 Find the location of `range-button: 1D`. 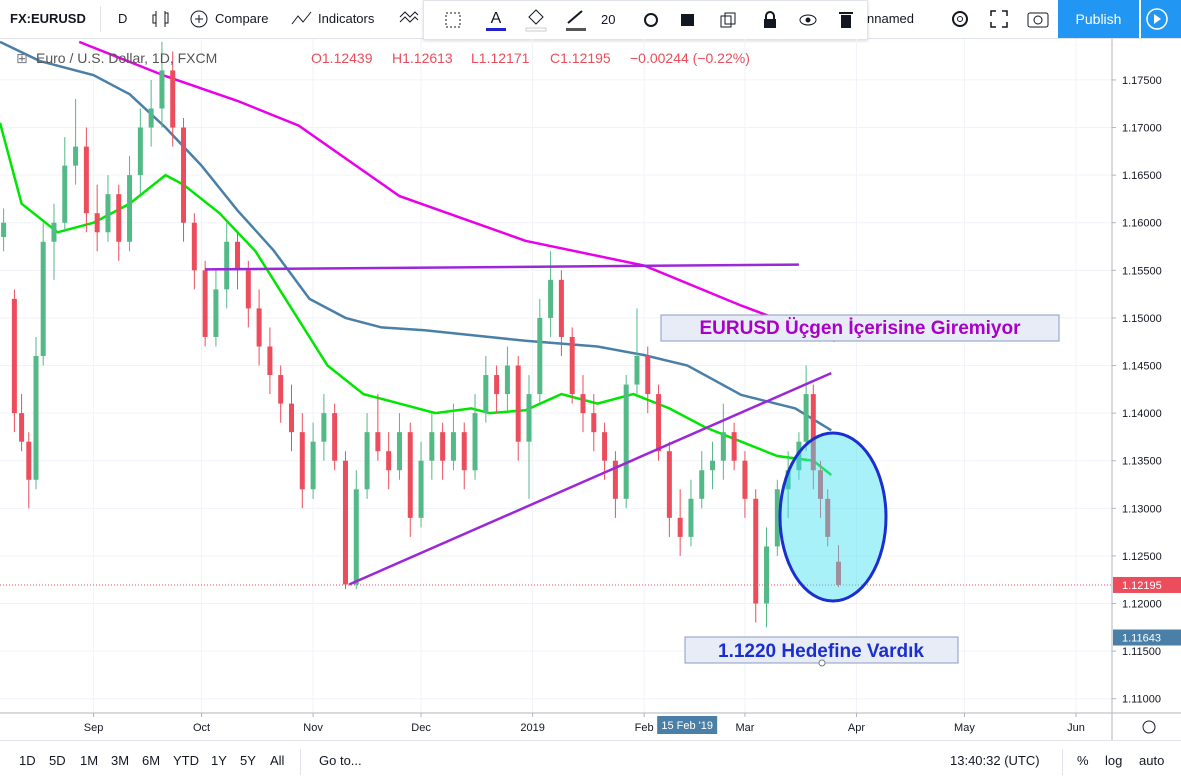

range-button: 1D is located at coordinates (27, 760).